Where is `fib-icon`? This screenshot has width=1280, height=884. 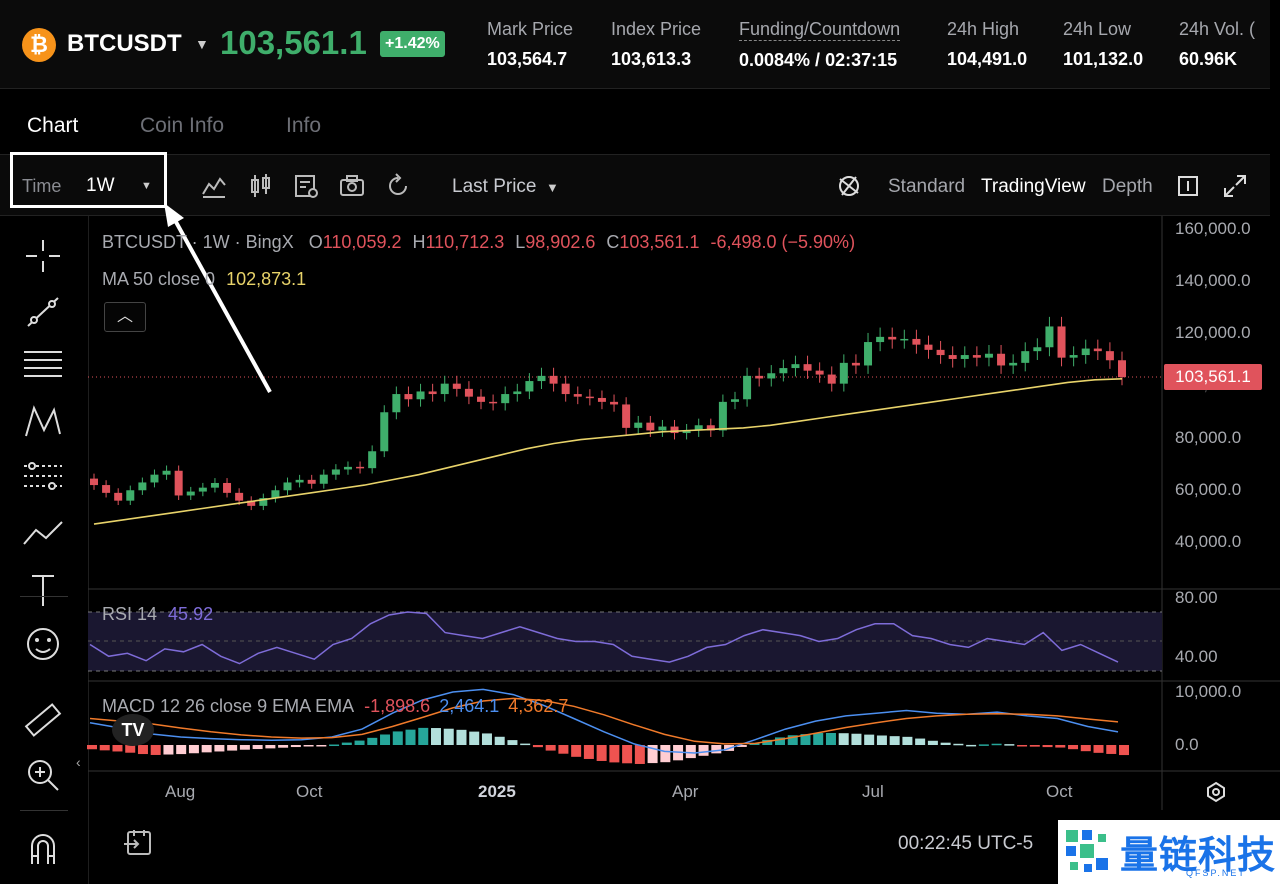
fib-icon is located at coordinates (43, 478).